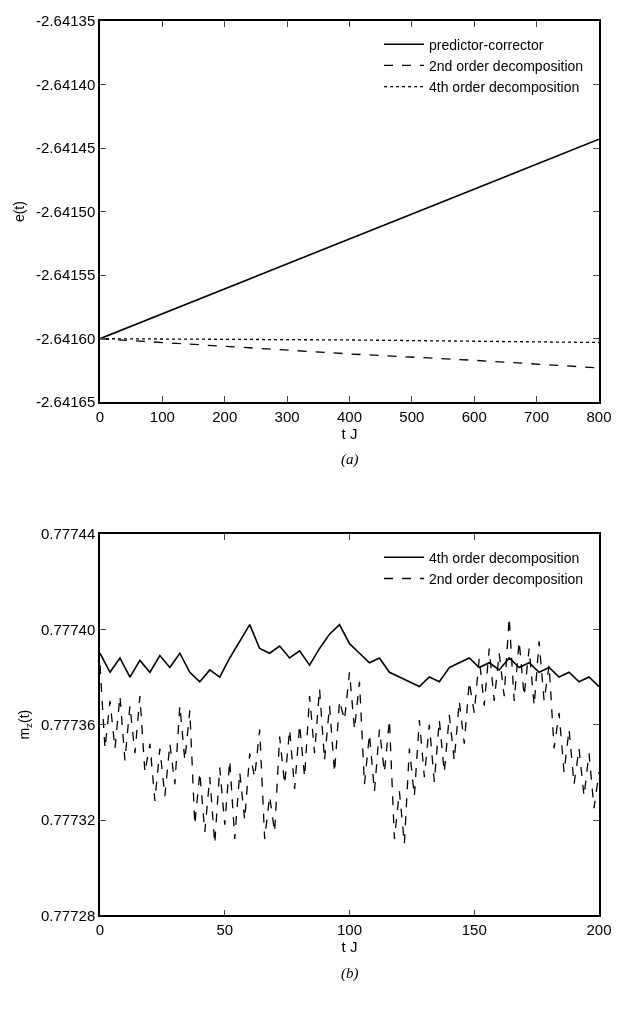 This screenshot has height=1013, width=624. Describe the element at coordinates (474, 416) in the screenshot. I see `x-tick-label: 600` at that location.